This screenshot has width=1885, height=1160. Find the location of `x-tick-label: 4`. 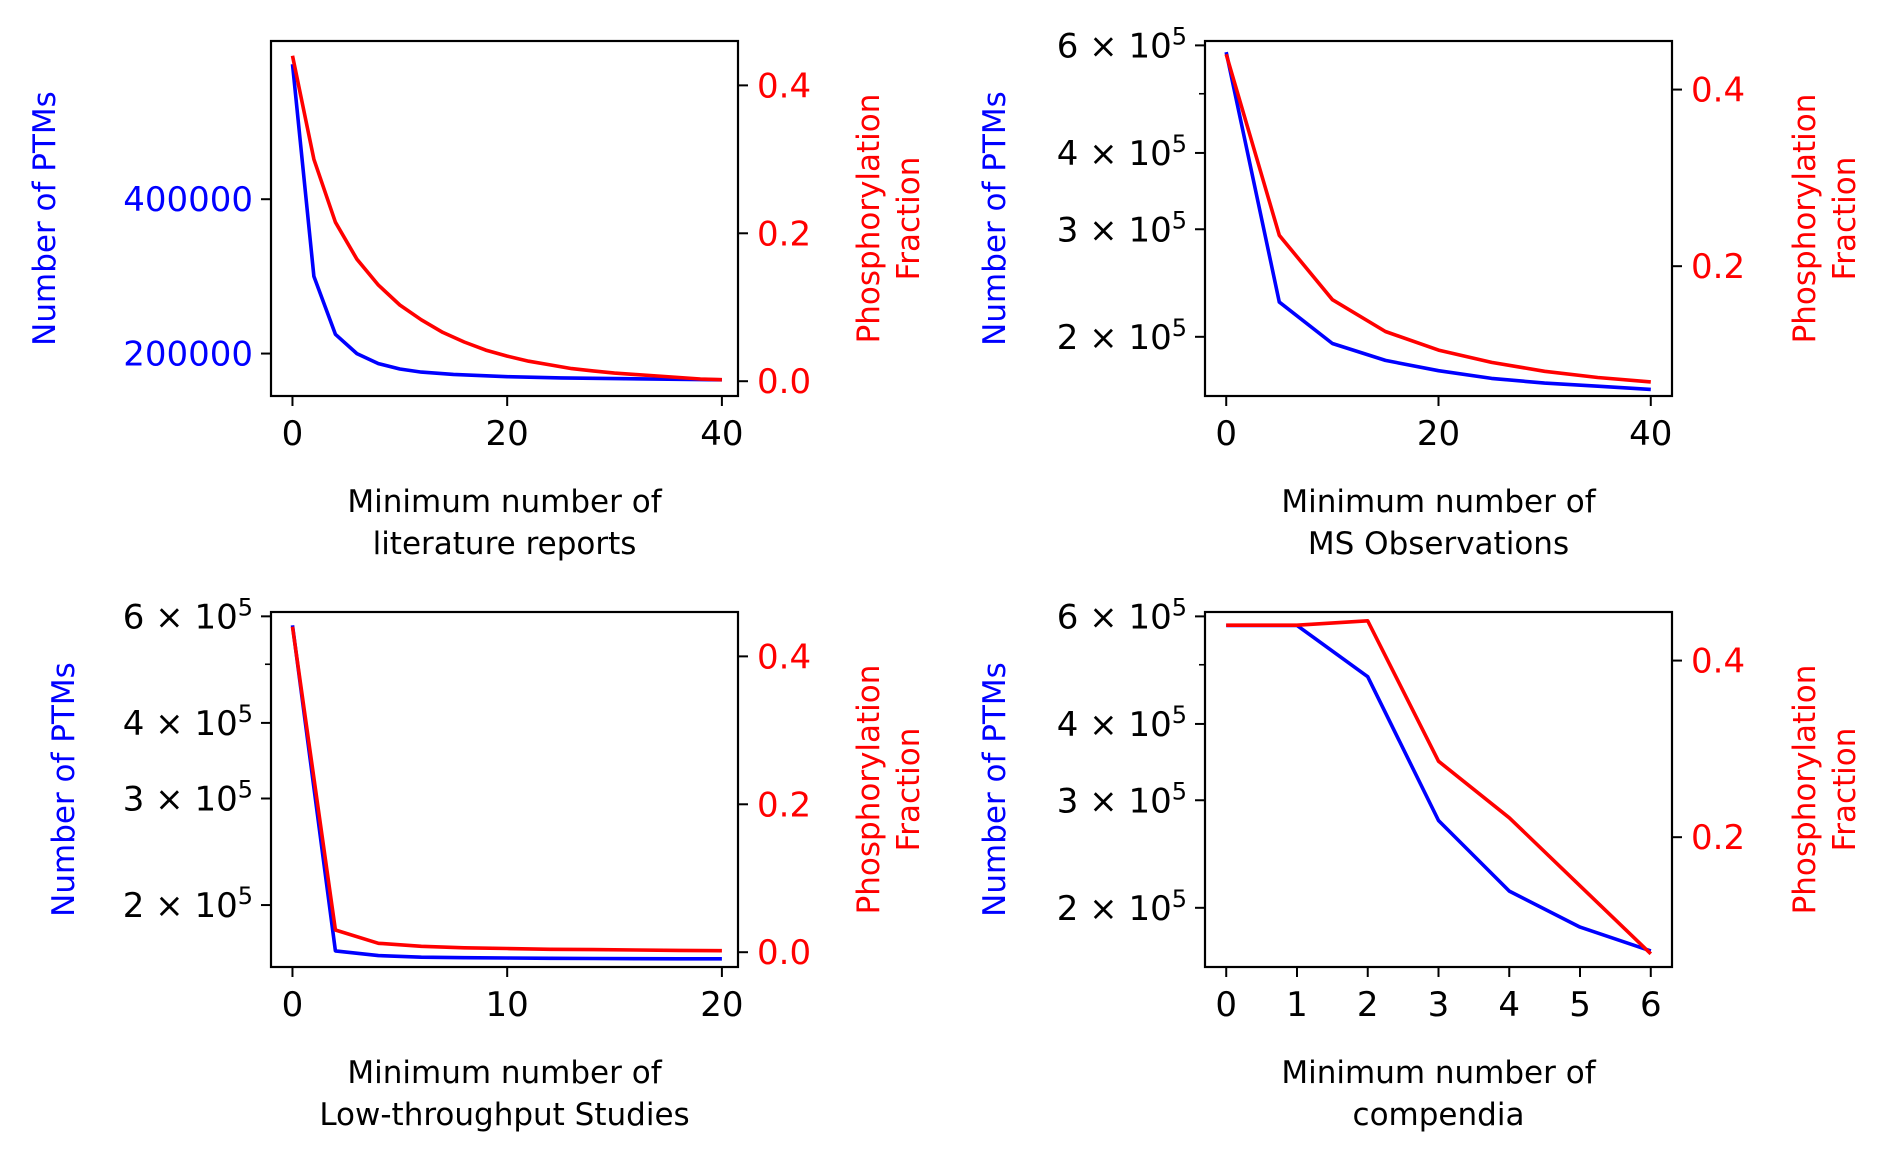

x-tick-label: 4 is located at coordinates (1509, 1005).